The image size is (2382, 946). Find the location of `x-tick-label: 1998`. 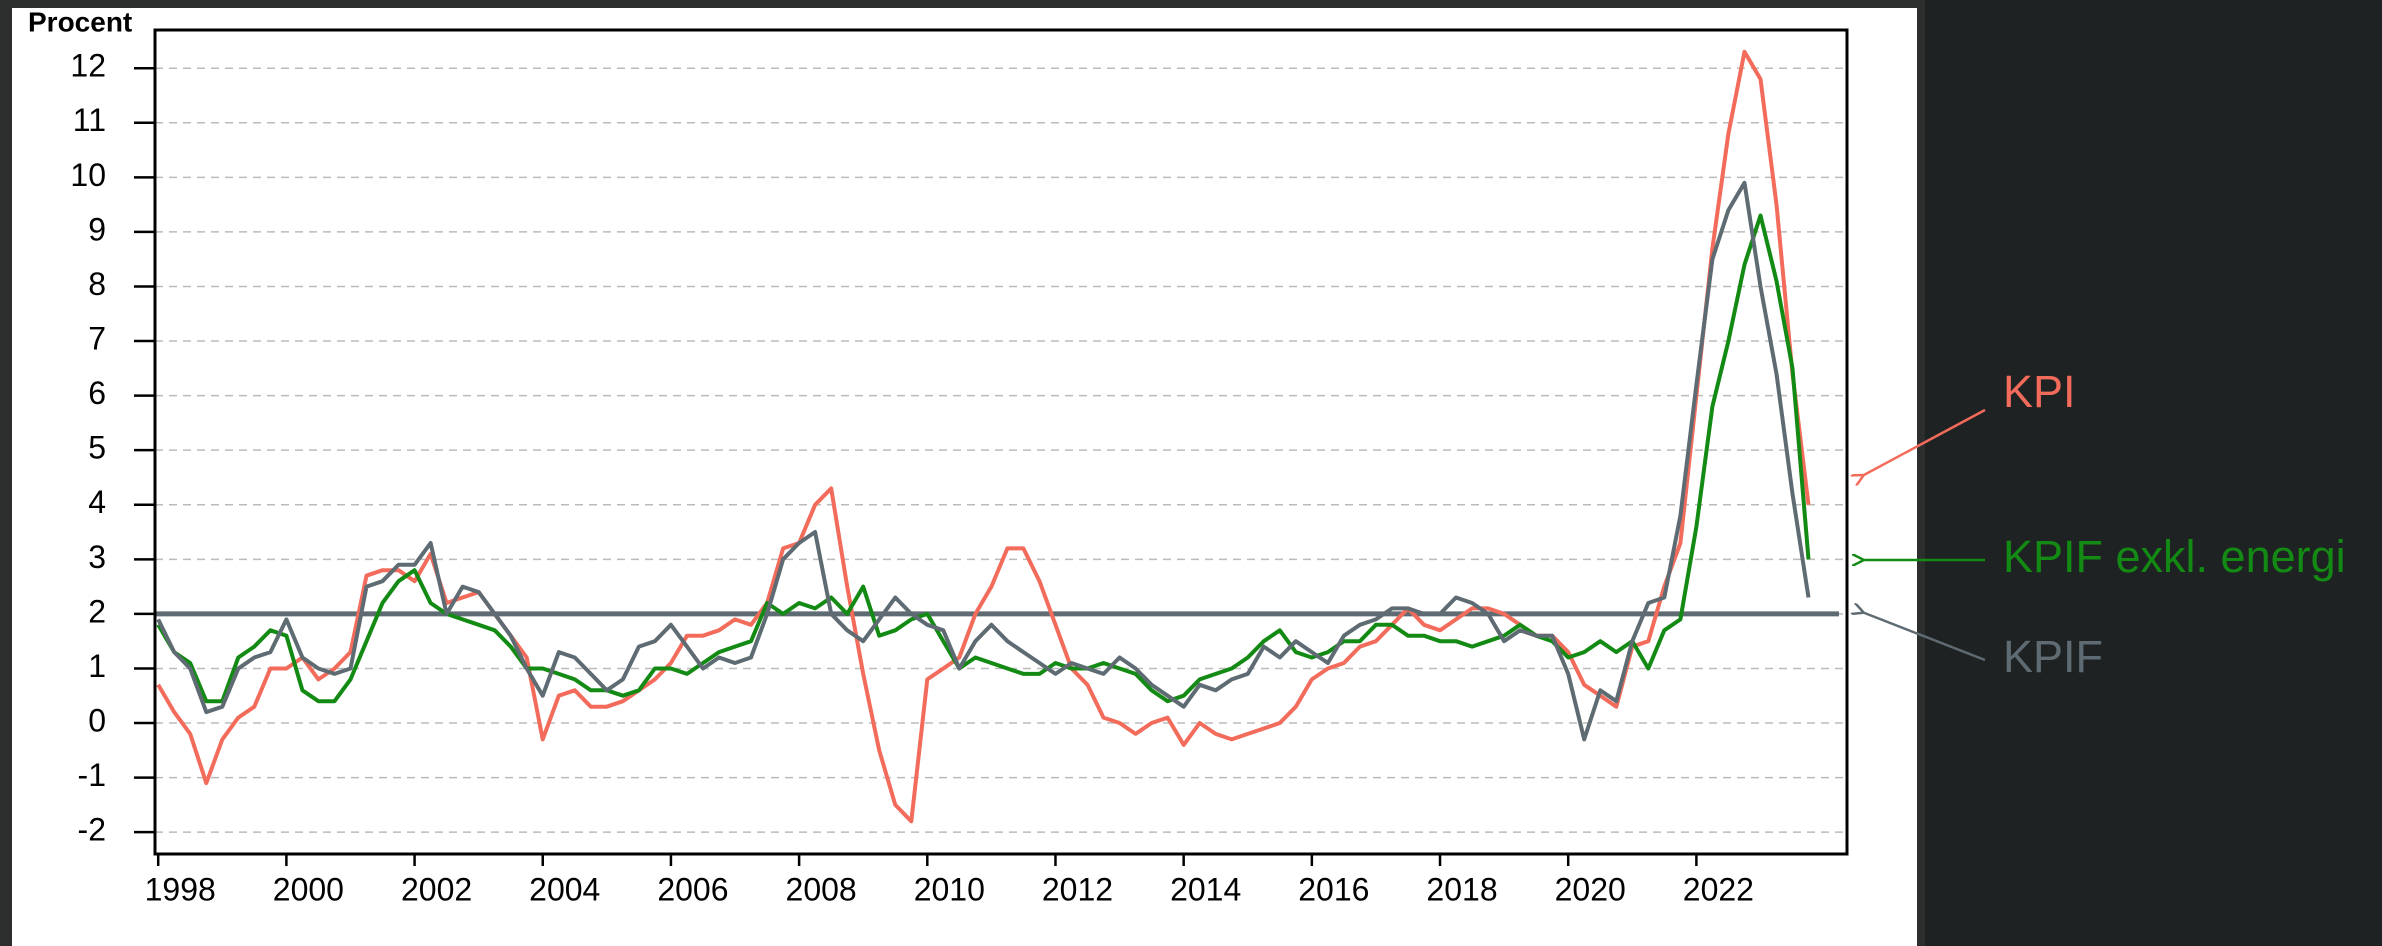

x-tick-label: 1998 is located at coordinates (180, 889).